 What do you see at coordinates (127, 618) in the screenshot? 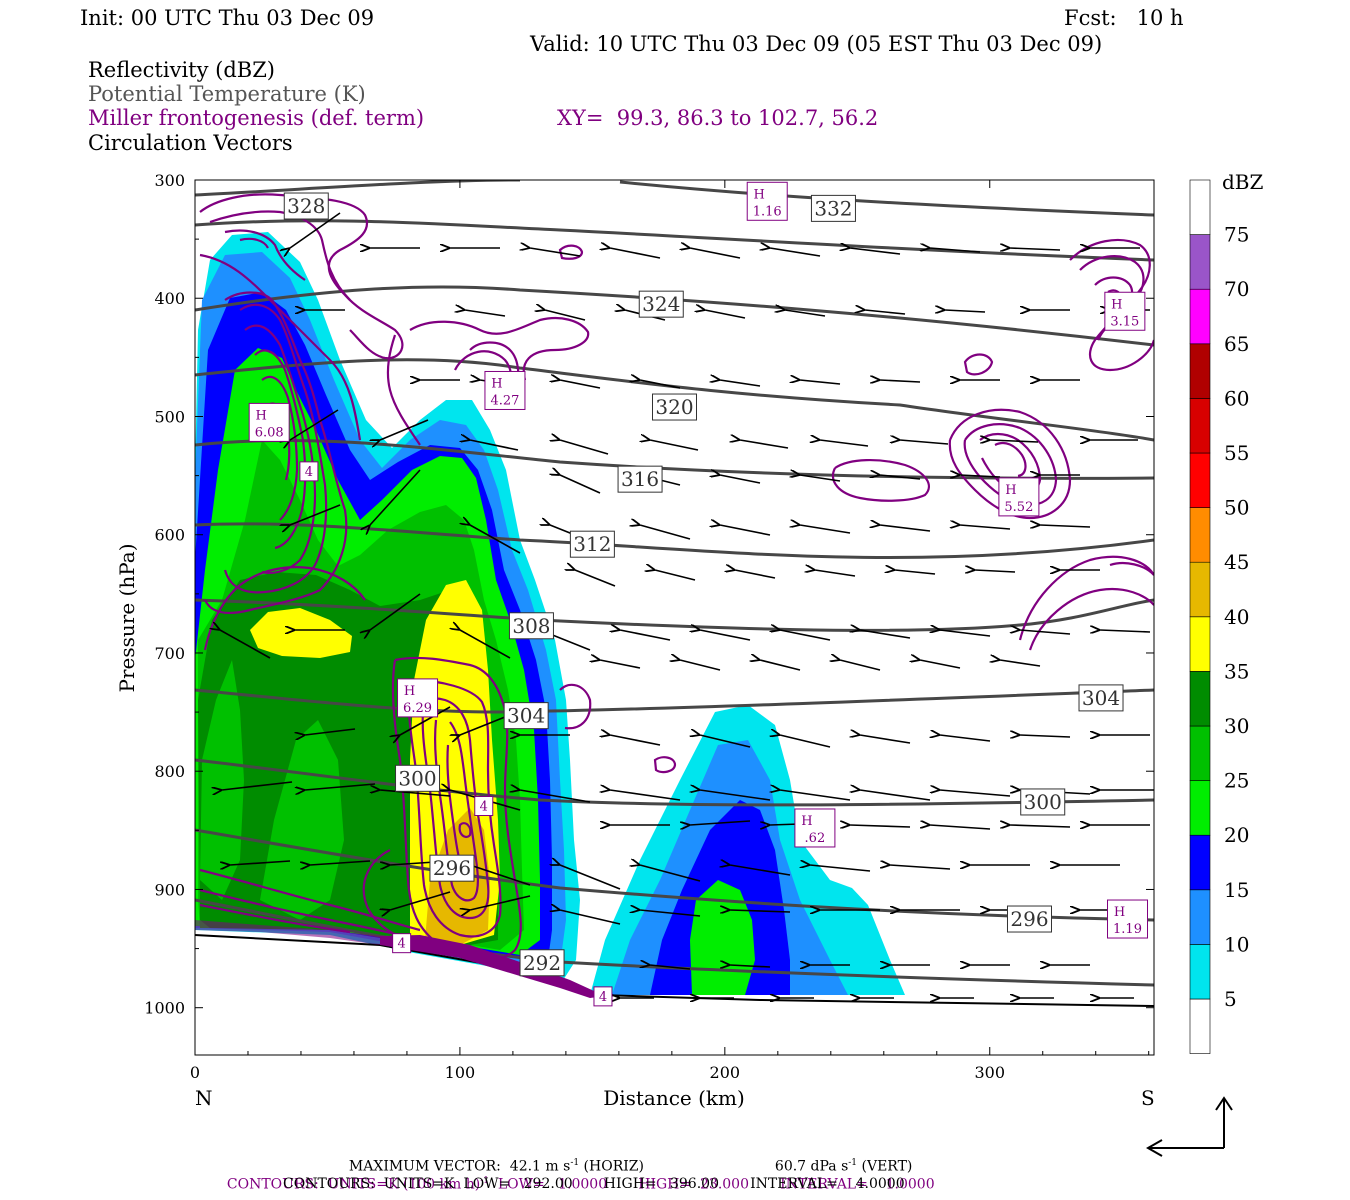
I see `y-axis-label: Pressure (hPa)` at bounding box center [127, 618].